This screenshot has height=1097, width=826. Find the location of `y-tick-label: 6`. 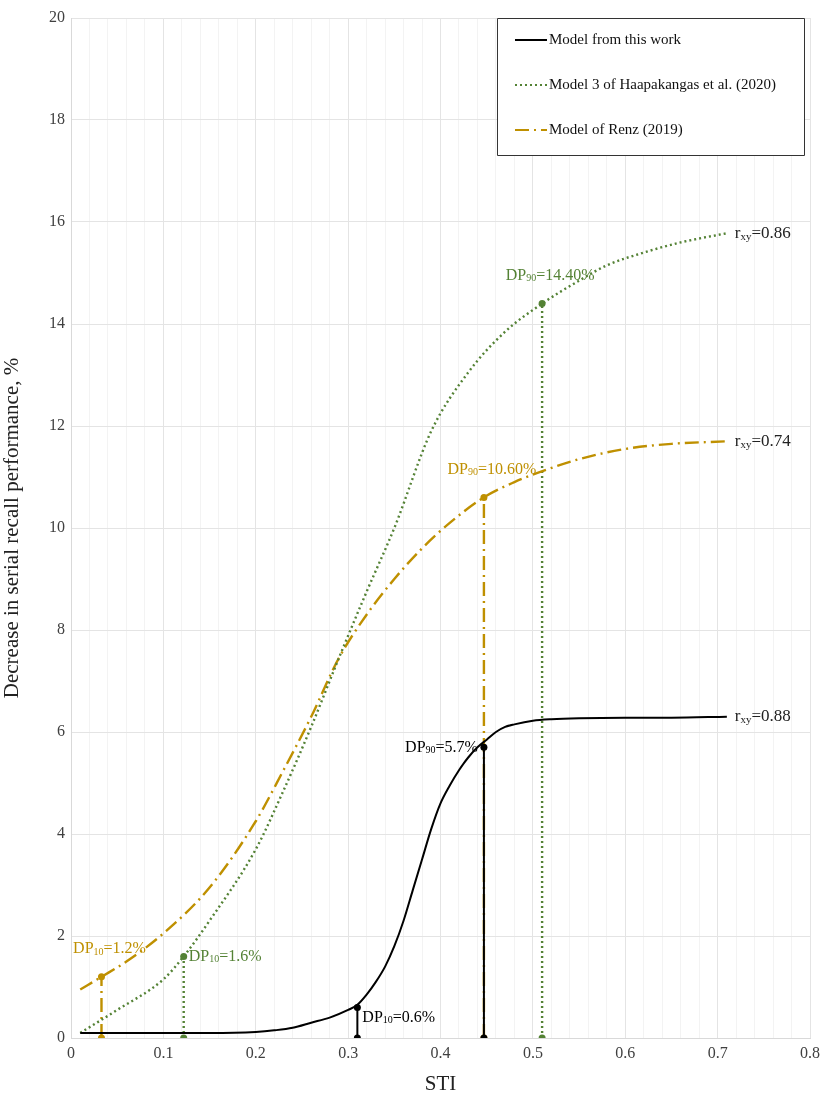

y-tick-label: 6 is located at coordinates (61, 731).